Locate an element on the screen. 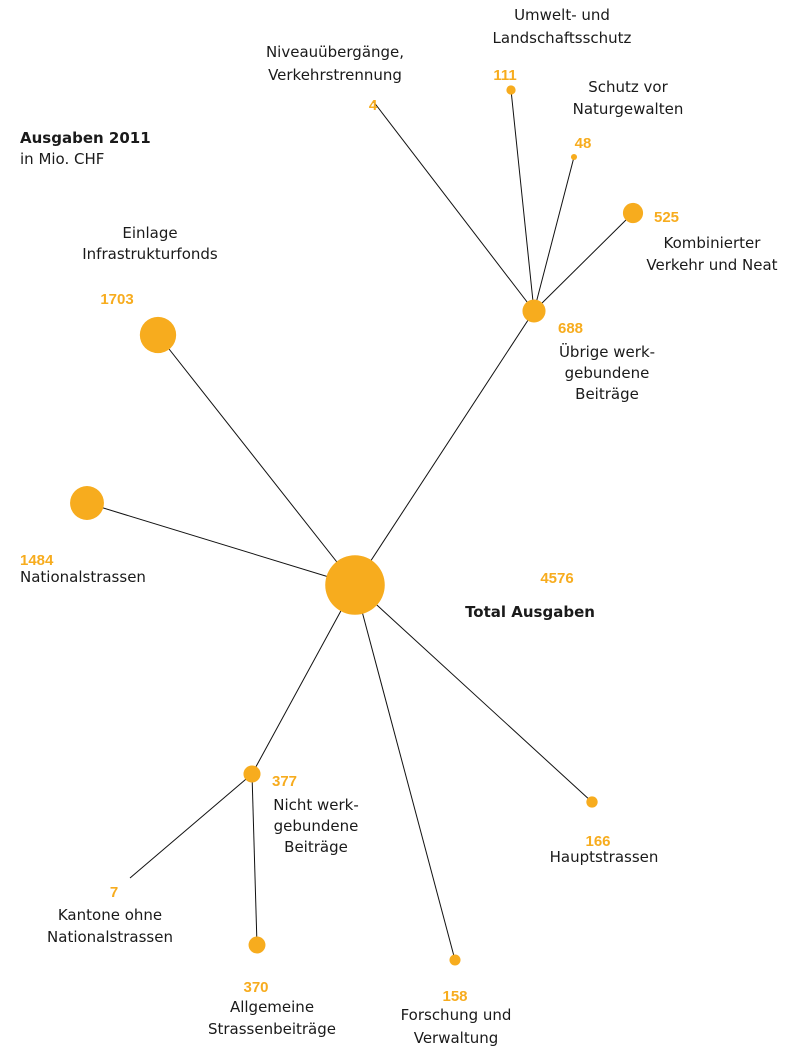  value-label: 4576 is located at coordinates (556, 578).